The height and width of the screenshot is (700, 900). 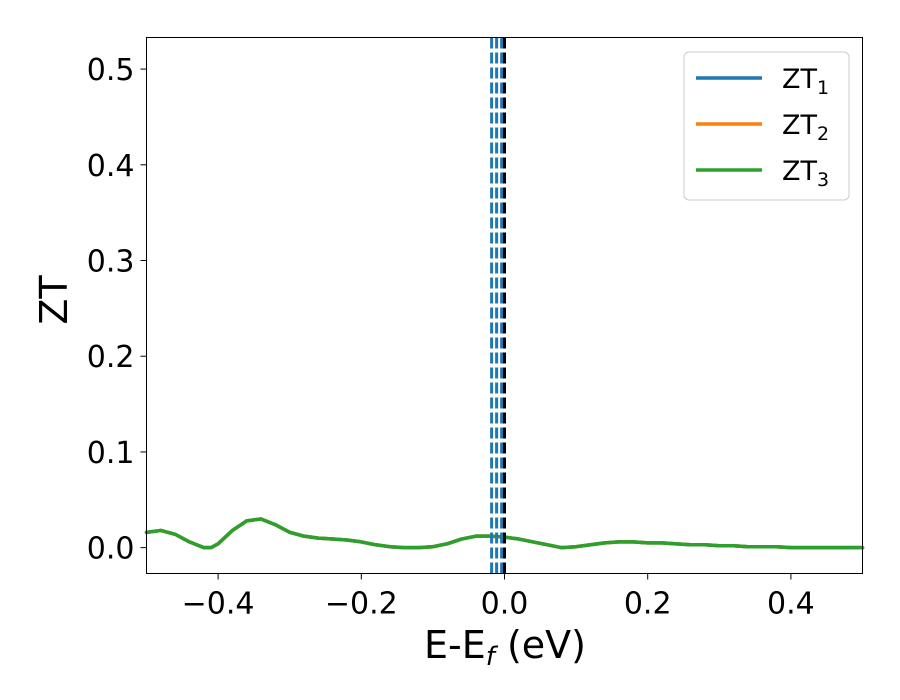 What do you see at coordinates (111, 453) in the screenshot?
I see `y-tick-label-2: 0.1` at bounding box center [111, 453].